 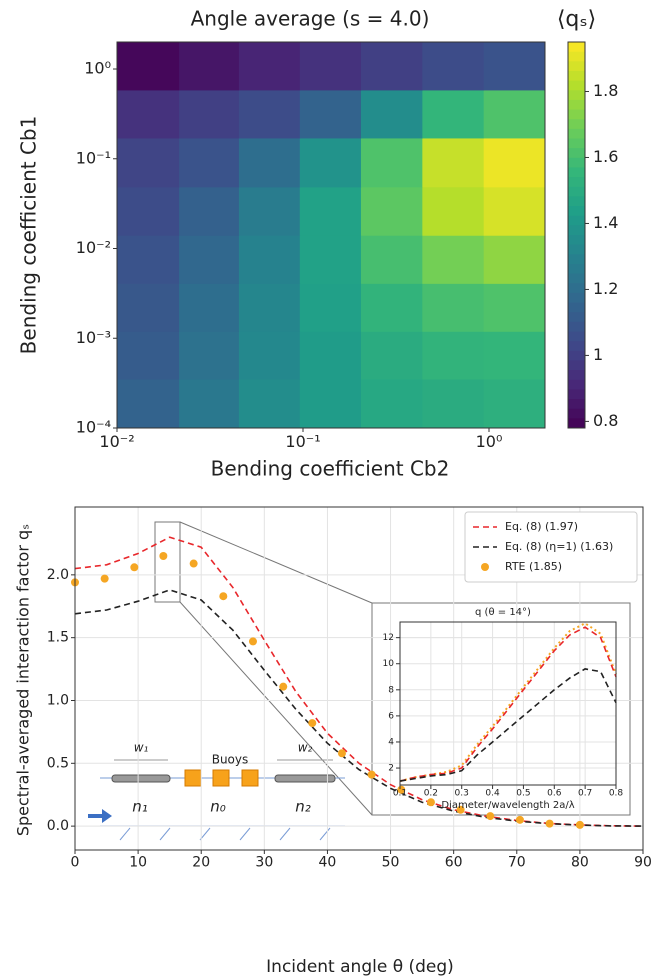 I want to click on x-tick-label: 70, so click(x=517, y=863).